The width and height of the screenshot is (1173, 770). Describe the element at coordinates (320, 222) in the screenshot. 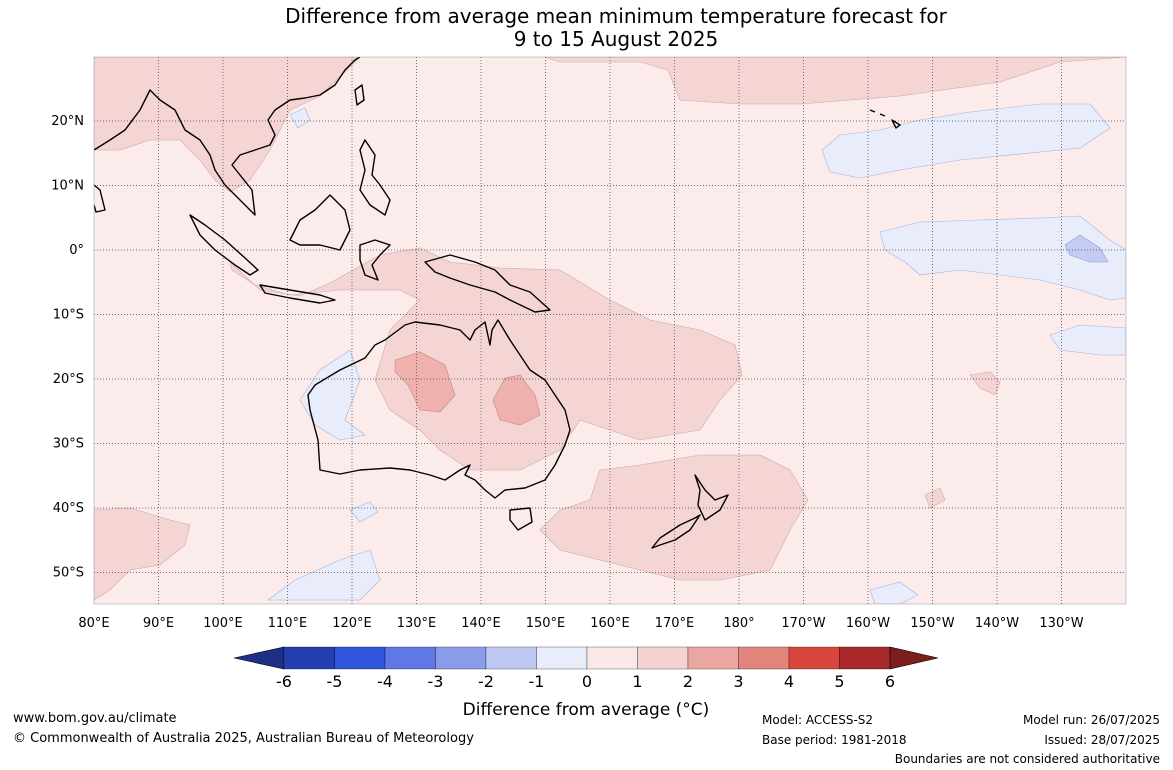

I see `borneo-coastline` at that location.